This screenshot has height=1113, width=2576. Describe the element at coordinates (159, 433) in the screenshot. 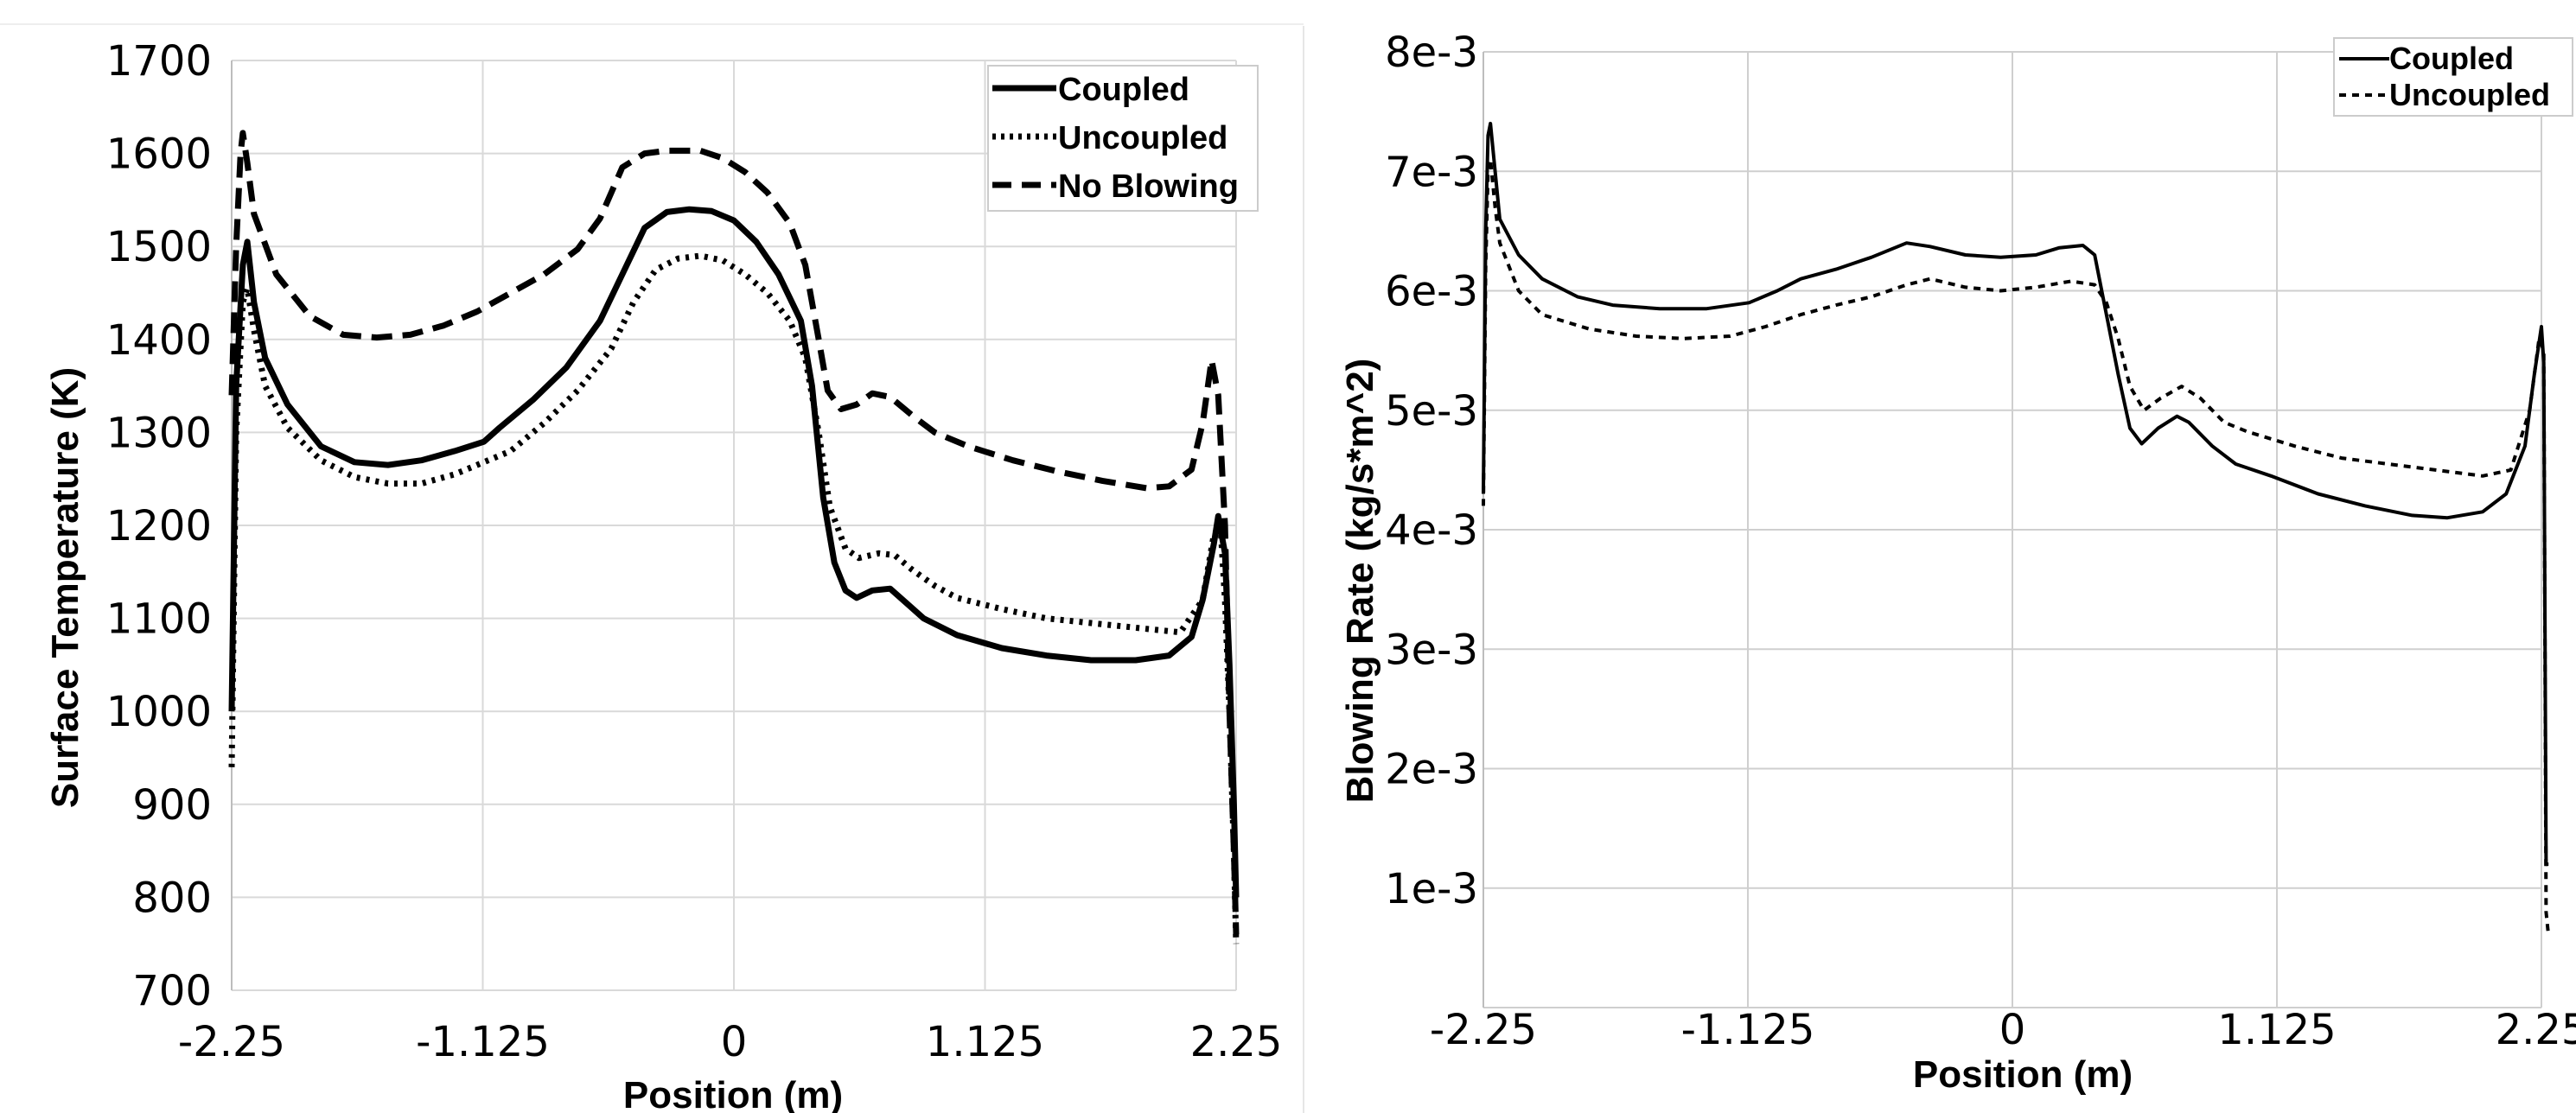

I see `y-tick-label: 1300` at that location.